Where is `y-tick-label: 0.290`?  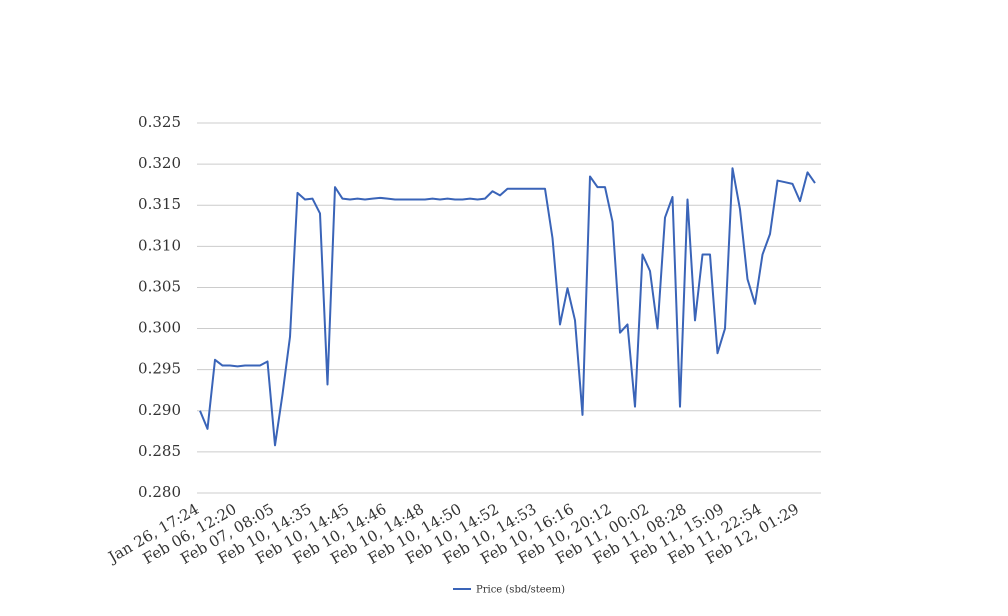
y-tick-label: 0.290 is located at coordinates (159, 410).